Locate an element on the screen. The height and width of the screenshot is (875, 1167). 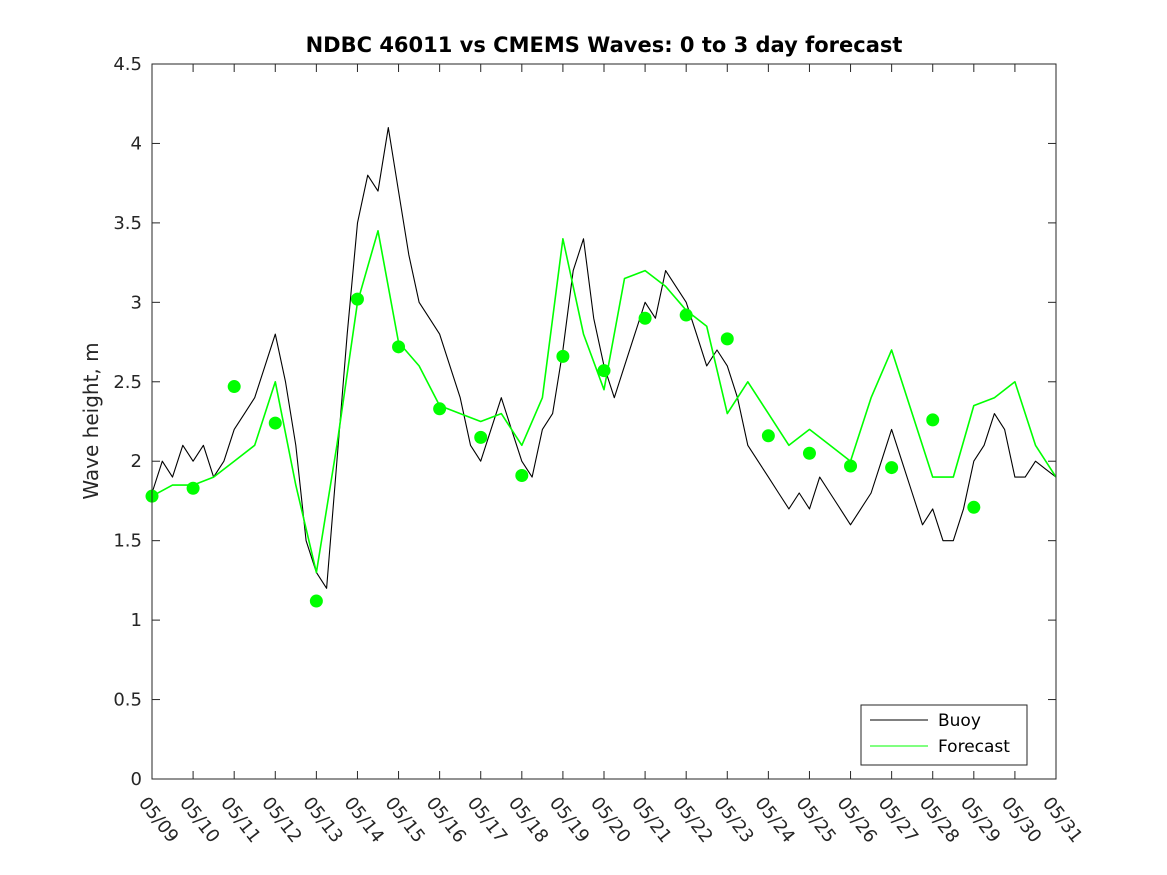
y-axis-label: Wave height, m is located at coordinates (91, 420).